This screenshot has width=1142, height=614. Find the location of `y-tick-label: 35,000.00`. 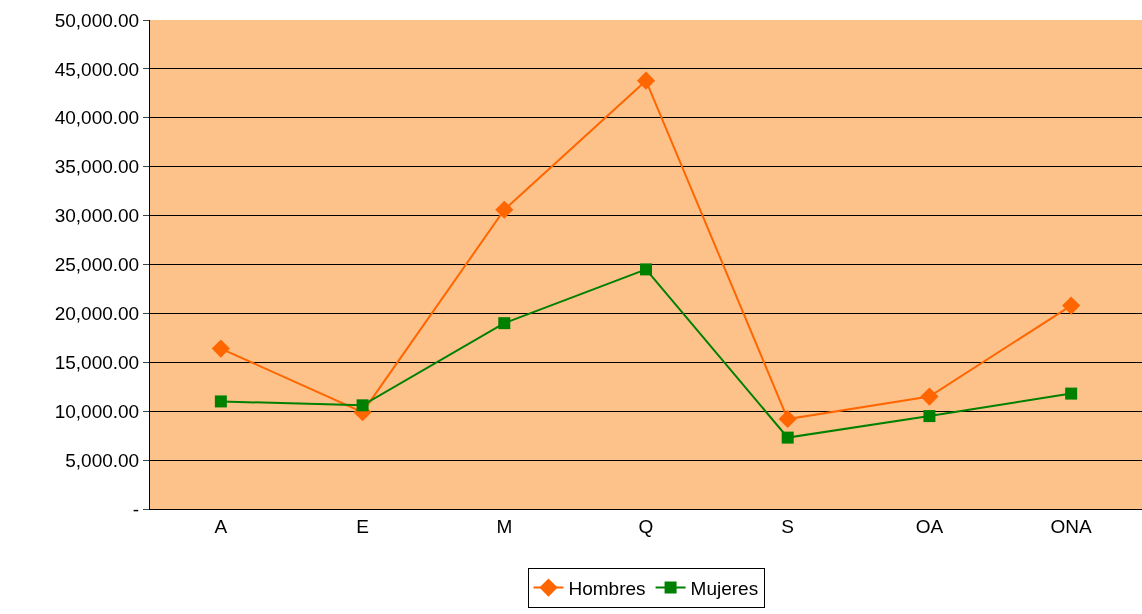

y-tick-label: 35,000.00 is located at coordinates (97, 167).